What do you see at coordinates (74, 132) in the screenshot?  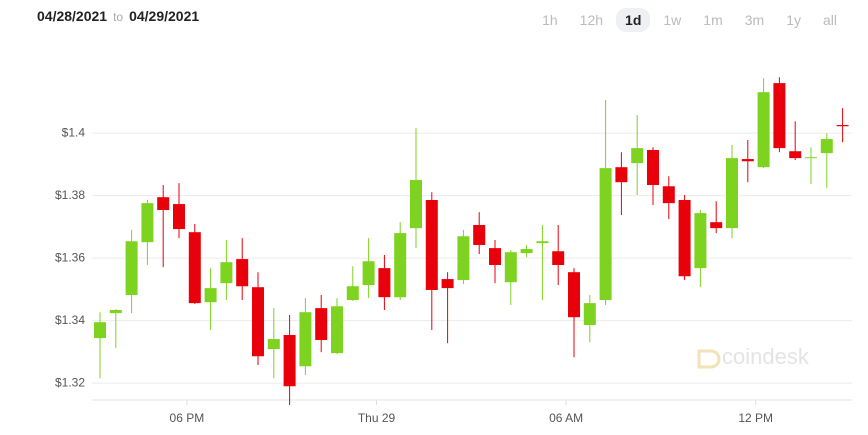 I see `y-tick-label: $1.4` at bounding box center [74, 132].